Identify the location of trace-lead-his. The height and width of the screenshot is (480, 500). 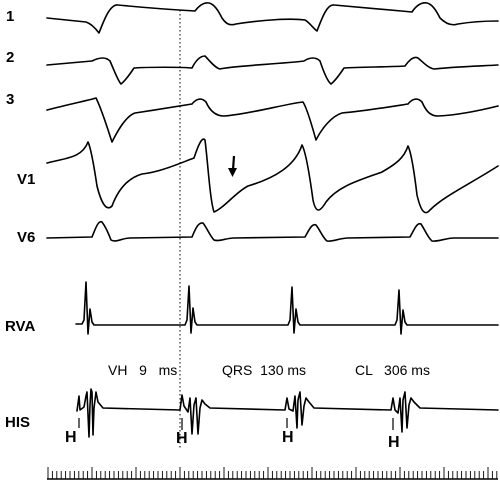
(287, 413).